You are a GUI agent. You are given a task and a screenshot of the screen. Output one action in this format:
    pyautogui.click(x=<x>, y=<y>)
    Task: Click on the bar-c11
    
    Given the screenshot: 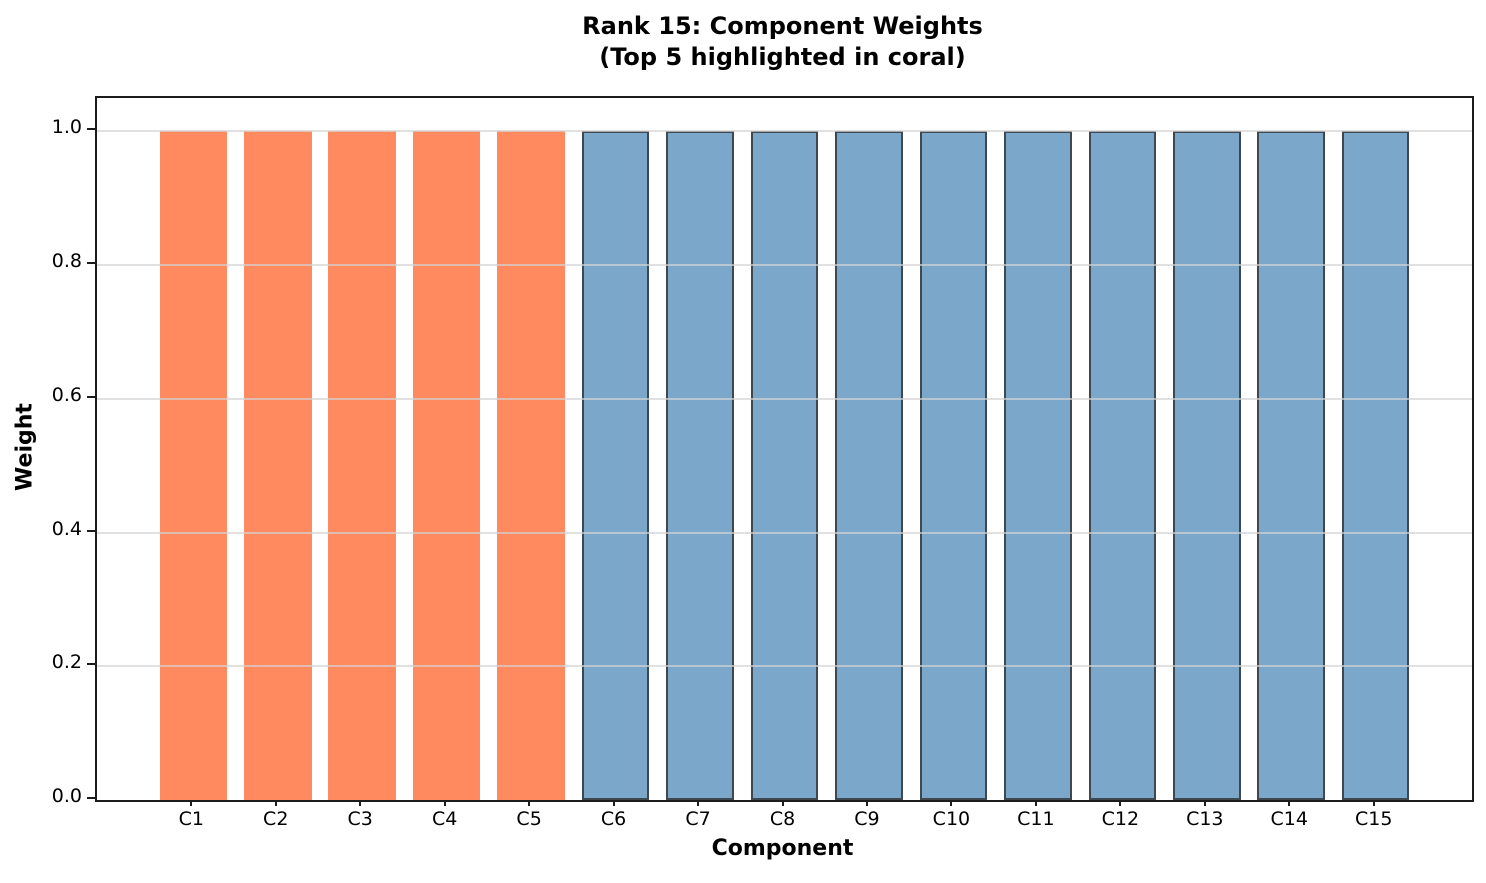 What is the action you would take?
    pyautogui.click(x=1038, y=465)
    